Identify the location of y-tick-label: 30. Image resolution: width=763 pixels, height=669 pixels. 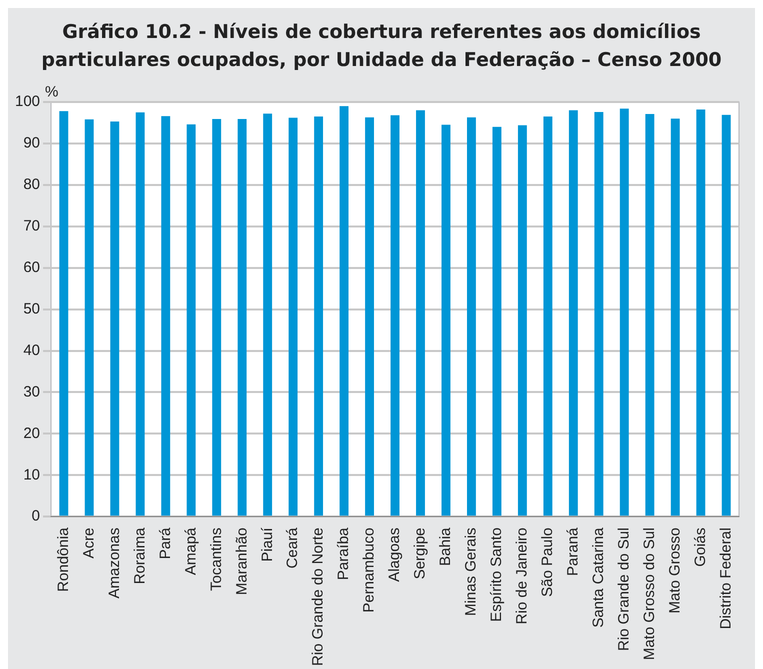
(31, 391).